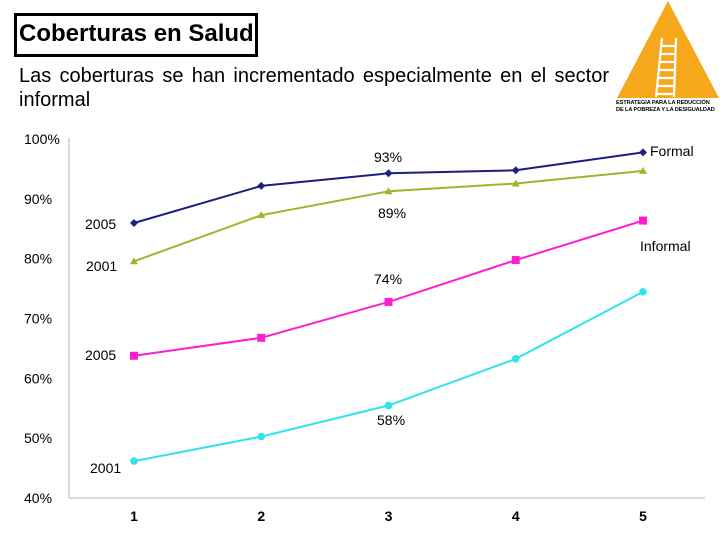 The height and width of the screenshot is (540, 720). Describe the element at coordinates (392, 213) in the screenshot. I see `label-value-89: 89%` at that location.